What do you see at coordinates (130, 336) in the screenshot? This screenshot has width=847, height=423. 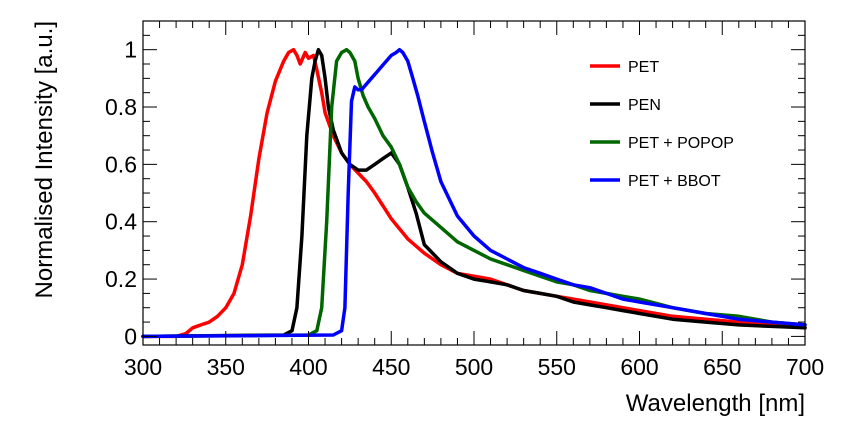 I see `y-tick-label: 0` at bounding box center [130, 336].